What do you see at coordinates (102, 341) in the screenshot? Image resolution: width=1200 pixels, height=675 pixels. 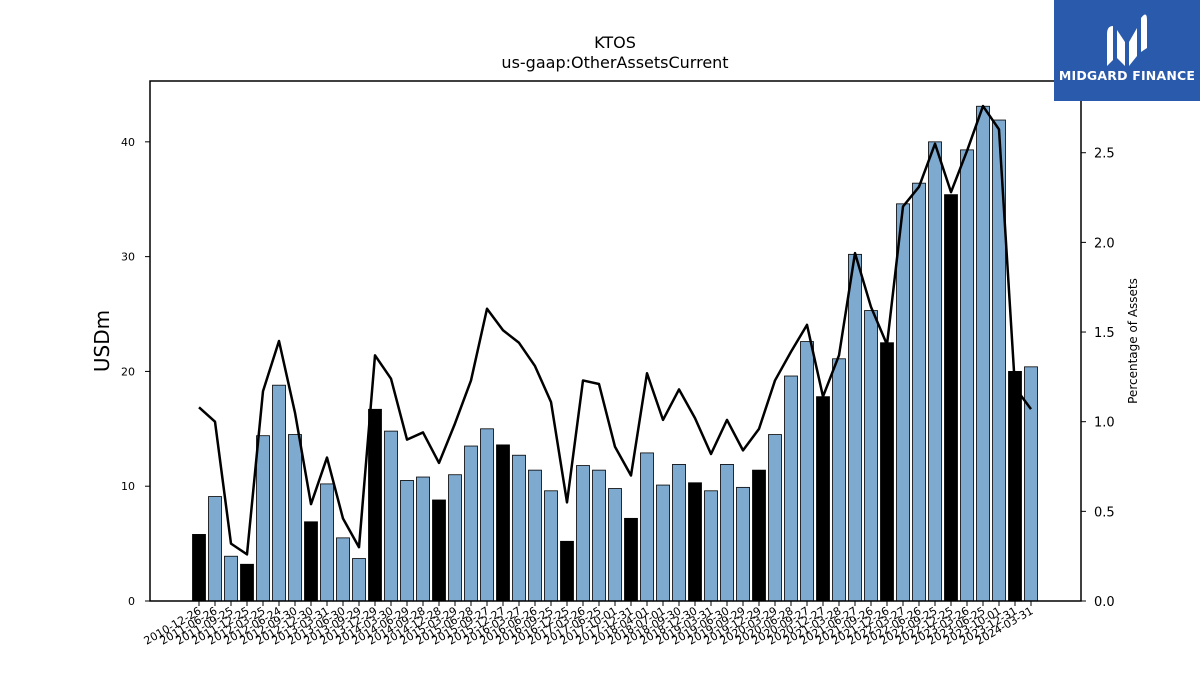 I see `y-axis-label: USDm` at bounding box center [102, 341].